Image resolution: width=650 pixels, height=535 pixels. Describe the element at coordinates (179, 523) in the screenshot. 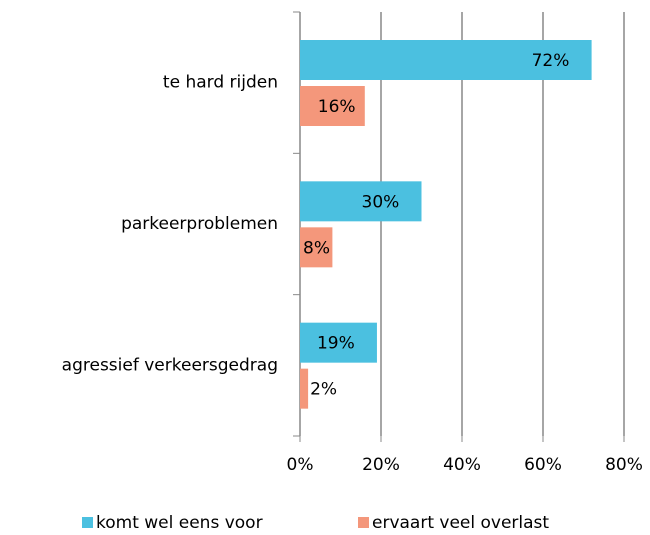

I see `legend-label: komt wel eens voor` at that location.